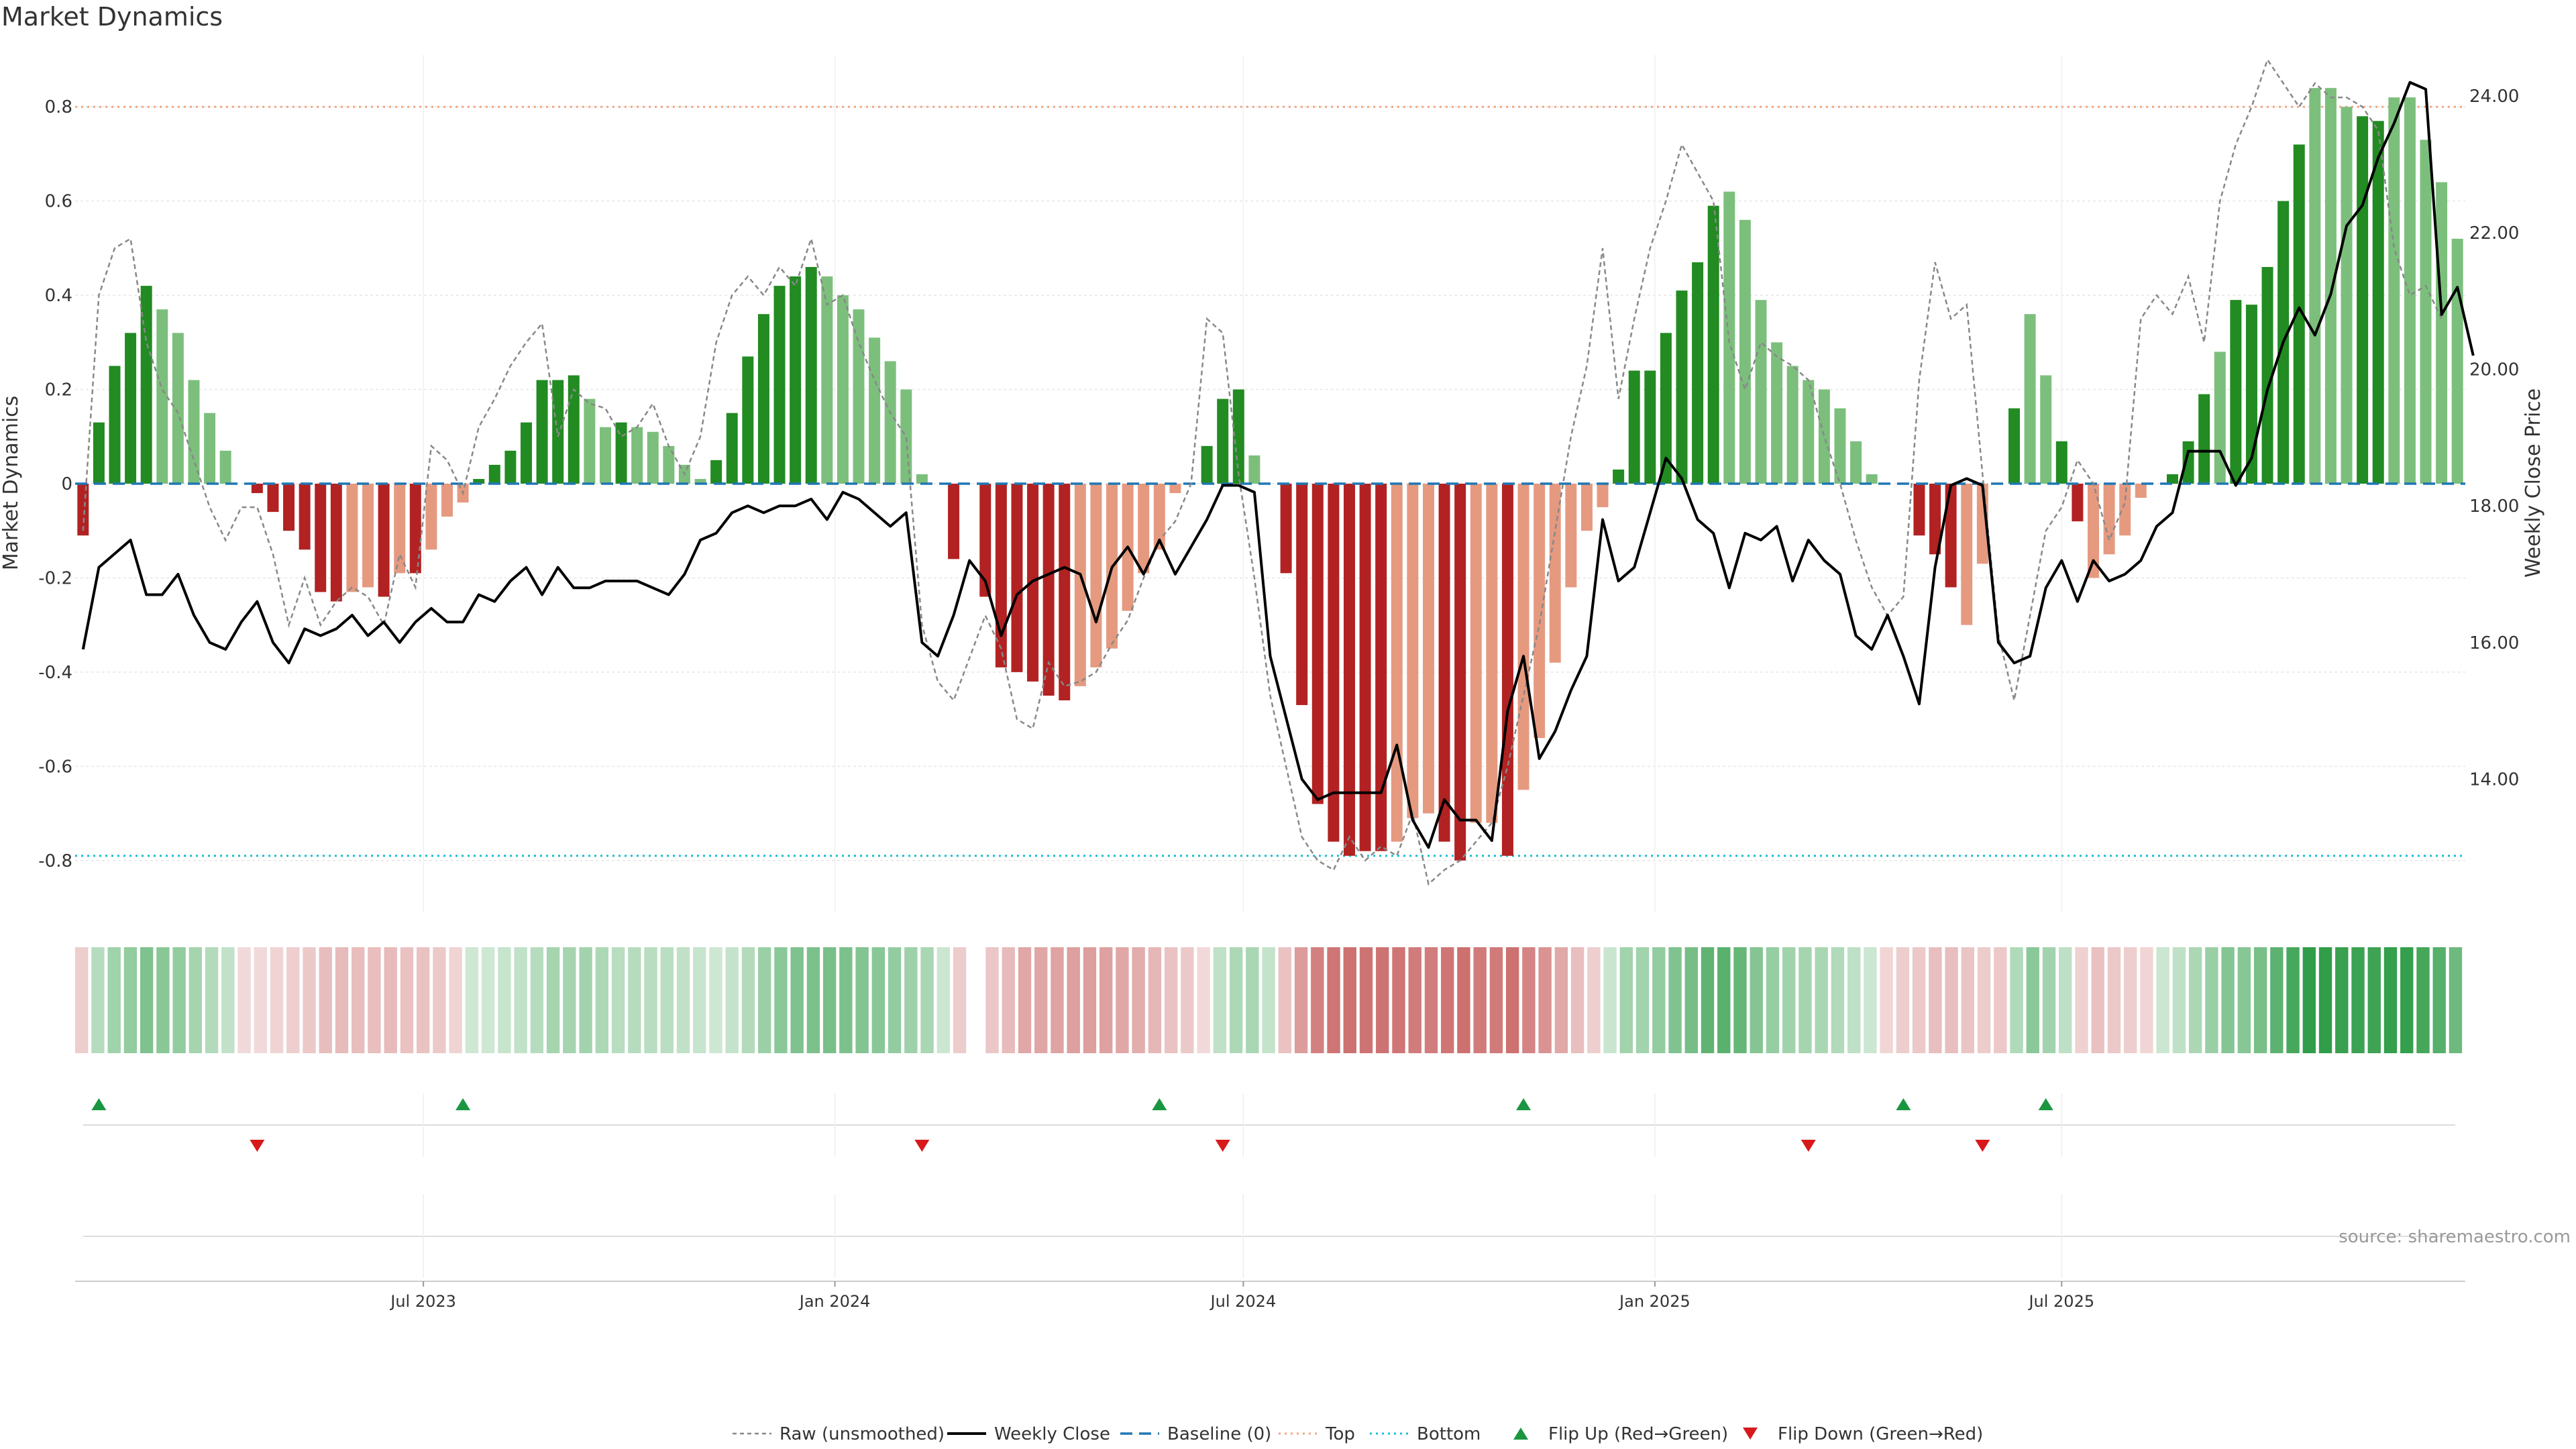 The image size is (2576, 1449). Describe the element at coordinates (1750, 1434) in the screenshot. I see `legend-swatch-flip-down` at that location.